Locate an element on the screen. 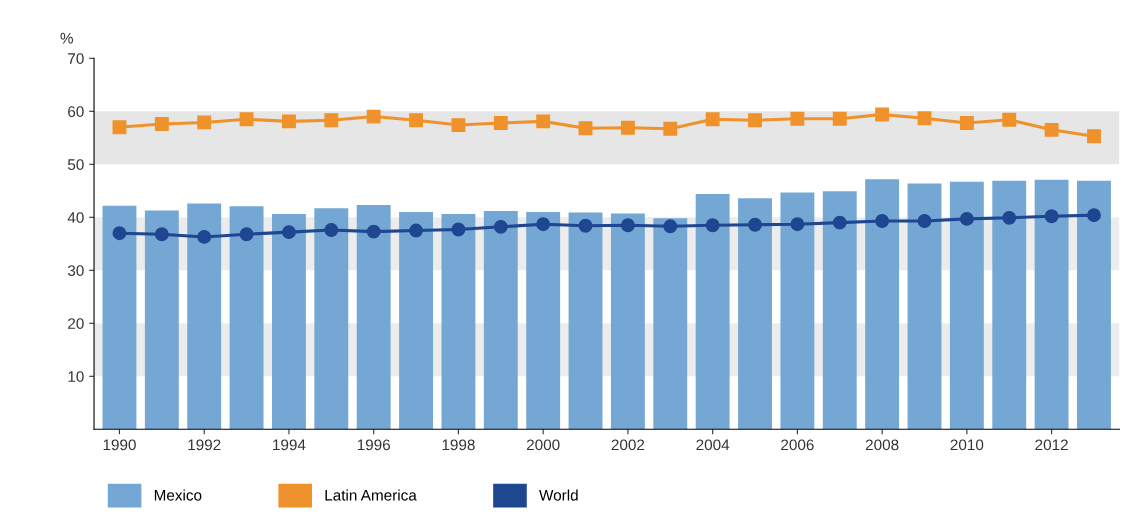  x-tick-label: 2008 is located at coordinates (882, 445).